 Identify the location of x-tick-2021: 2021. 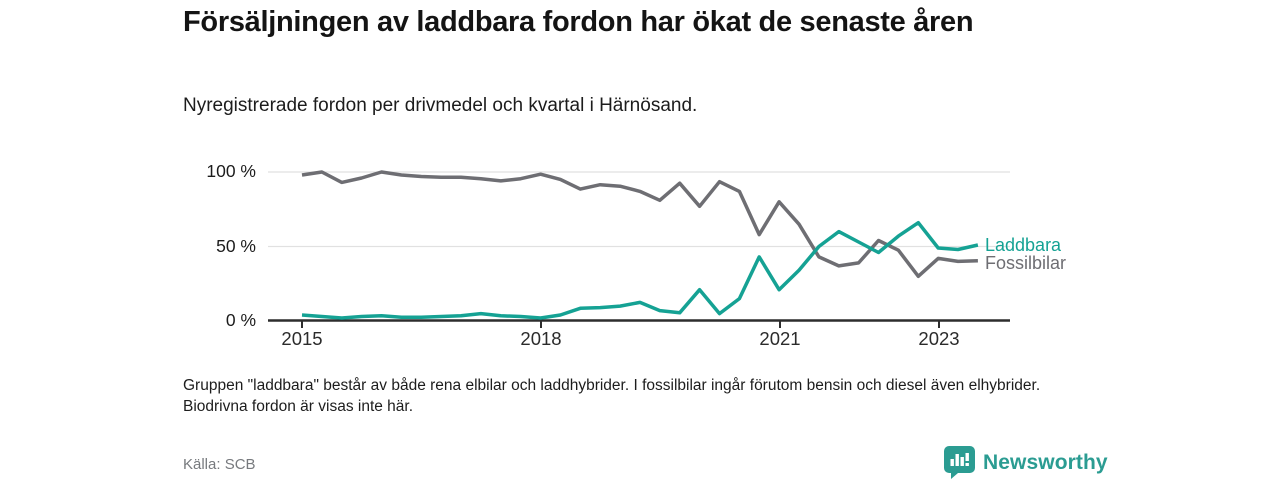
(780, 338).